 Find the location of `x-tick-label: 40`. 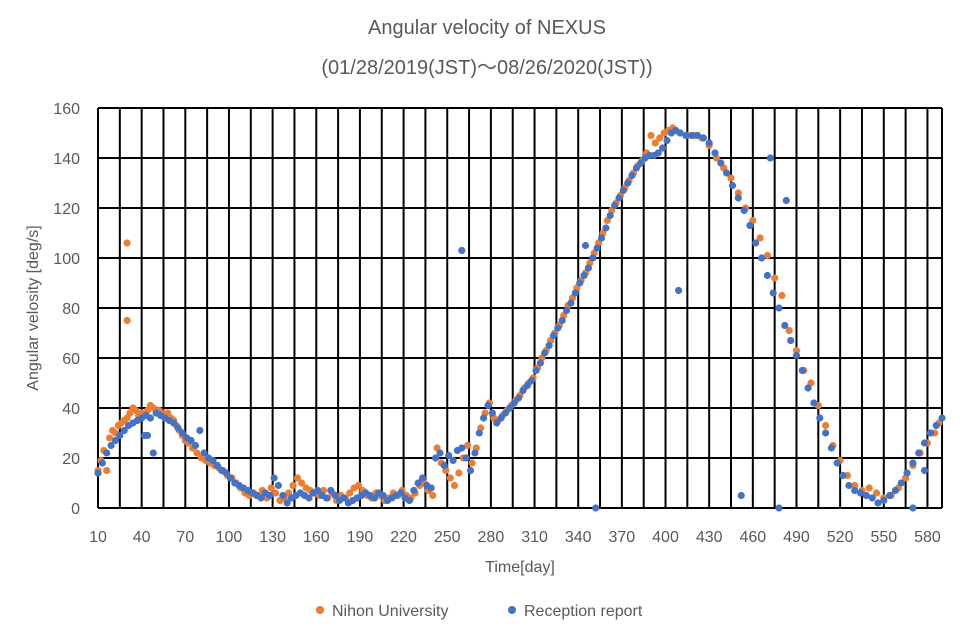

x-tick-label: 40 is located at coordinates (142, 537).